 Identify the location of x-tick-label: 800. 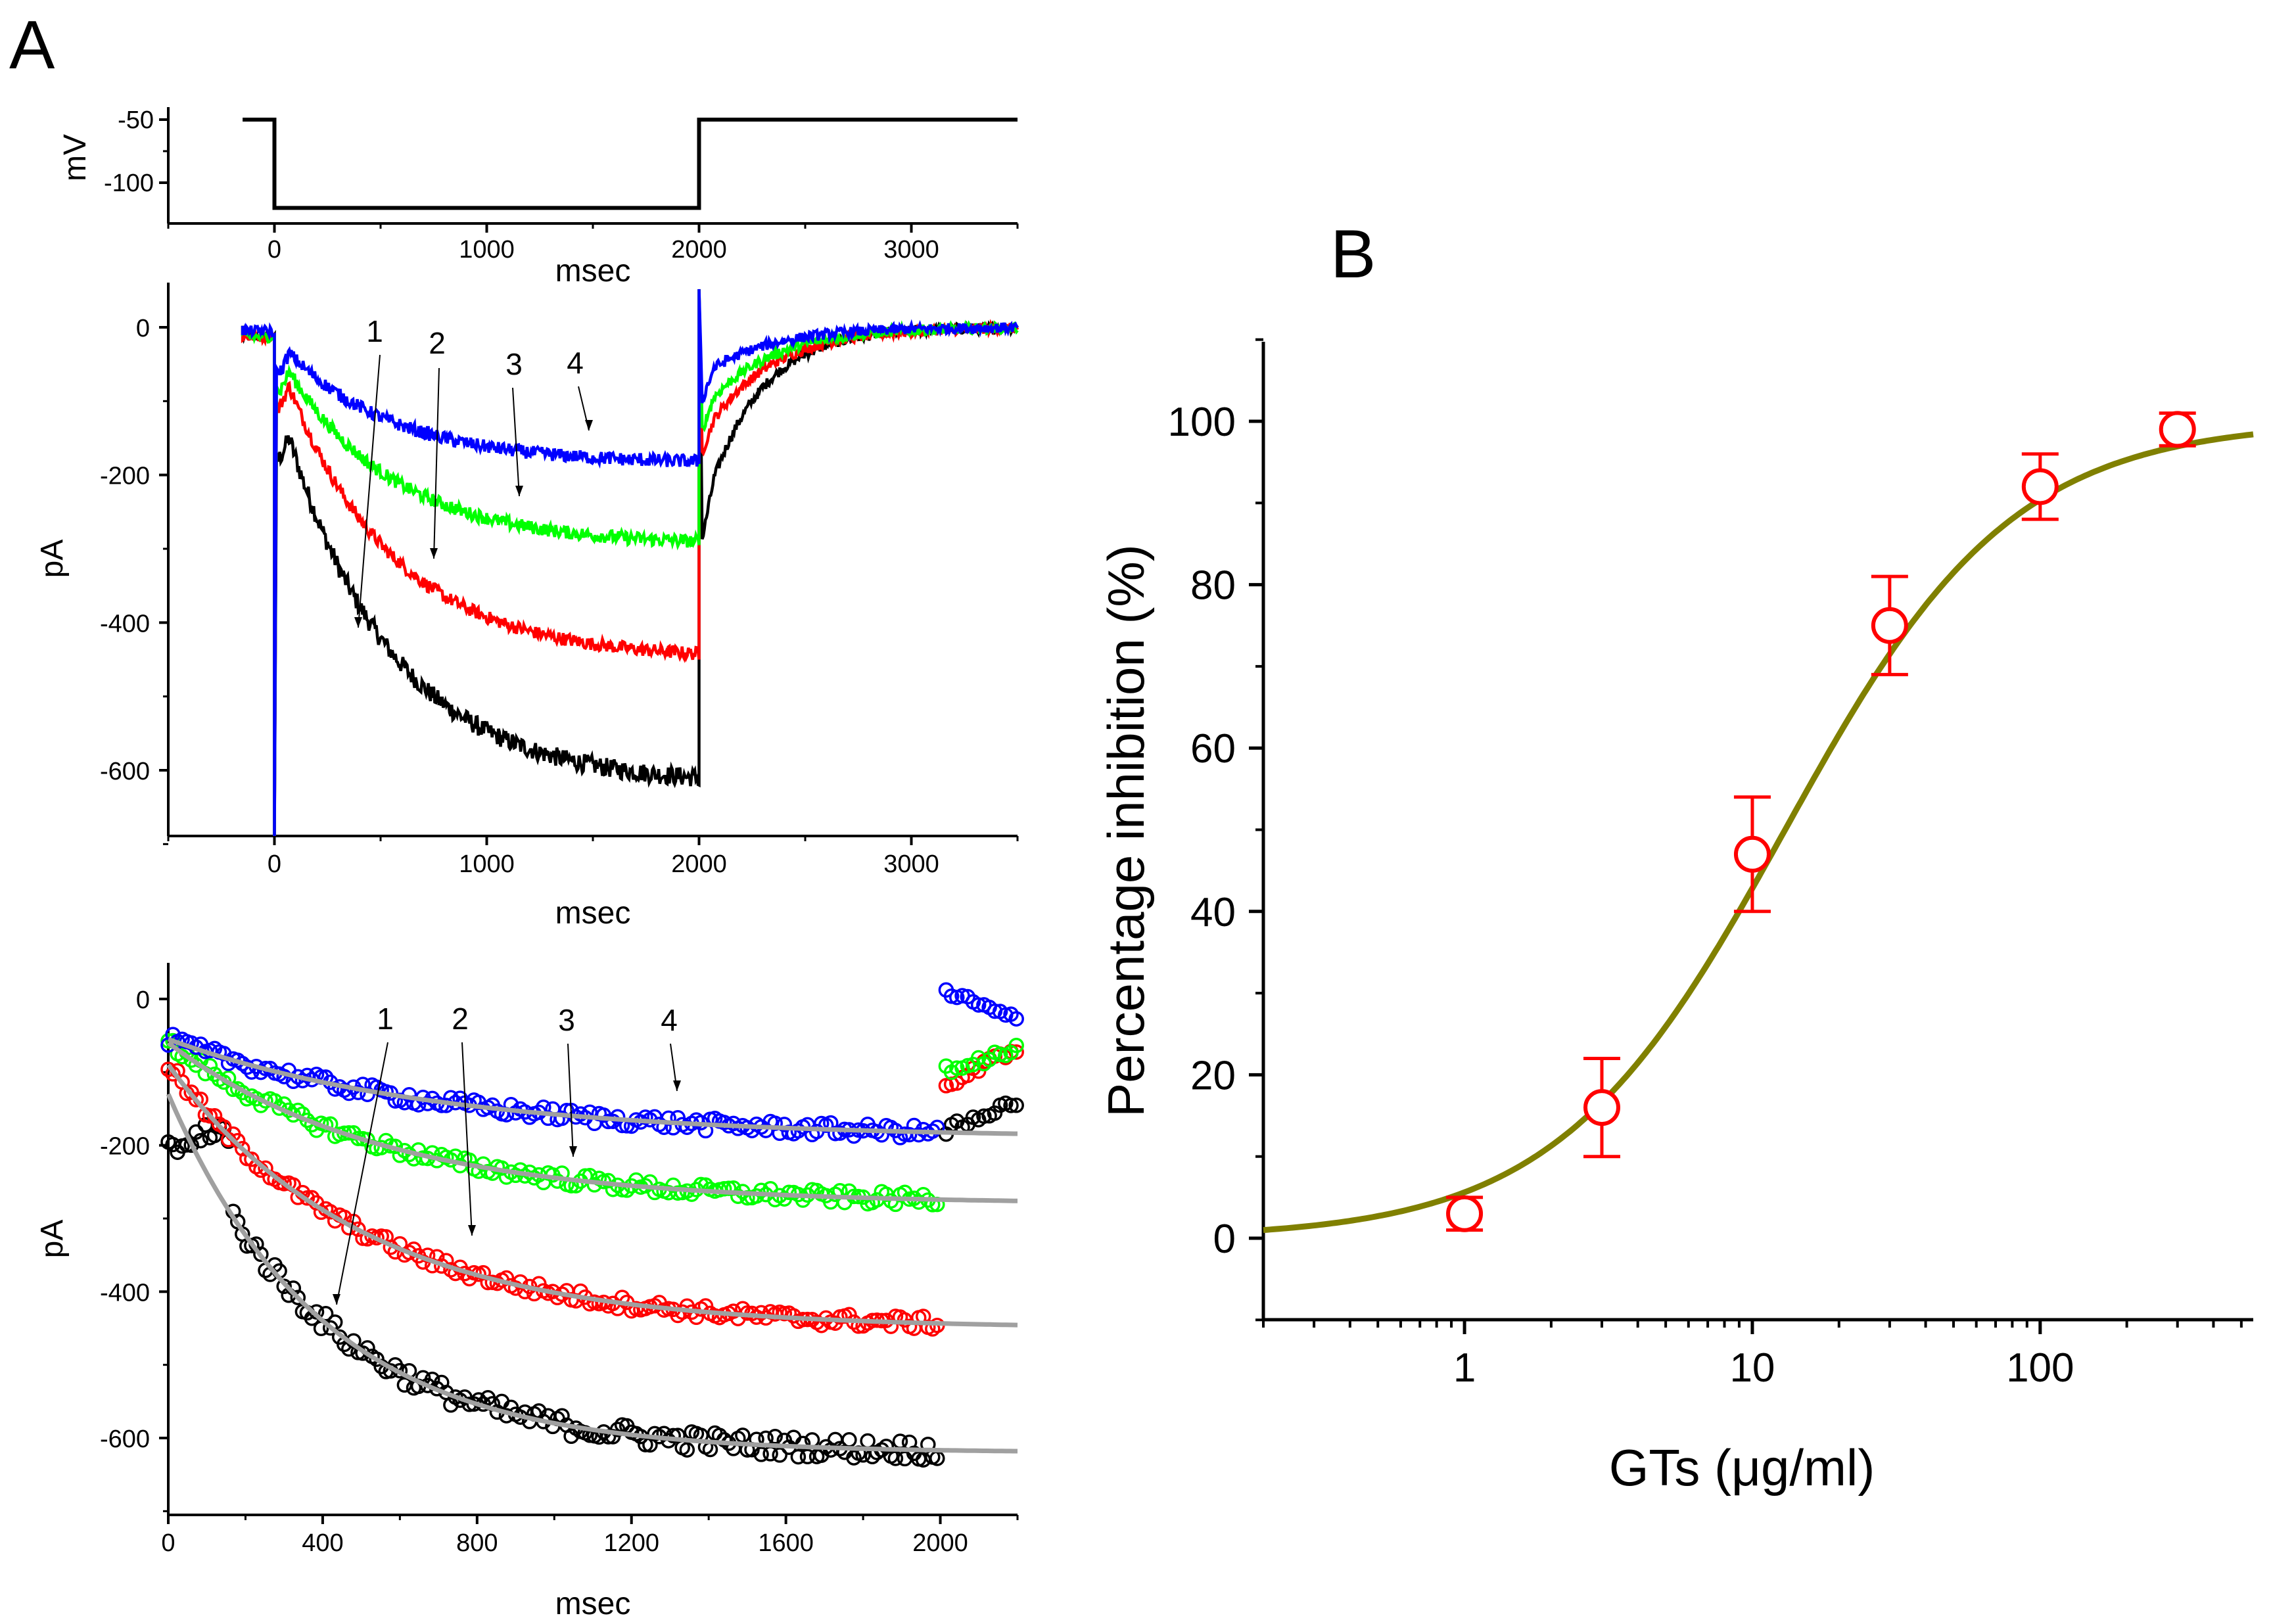
(477, 1543).